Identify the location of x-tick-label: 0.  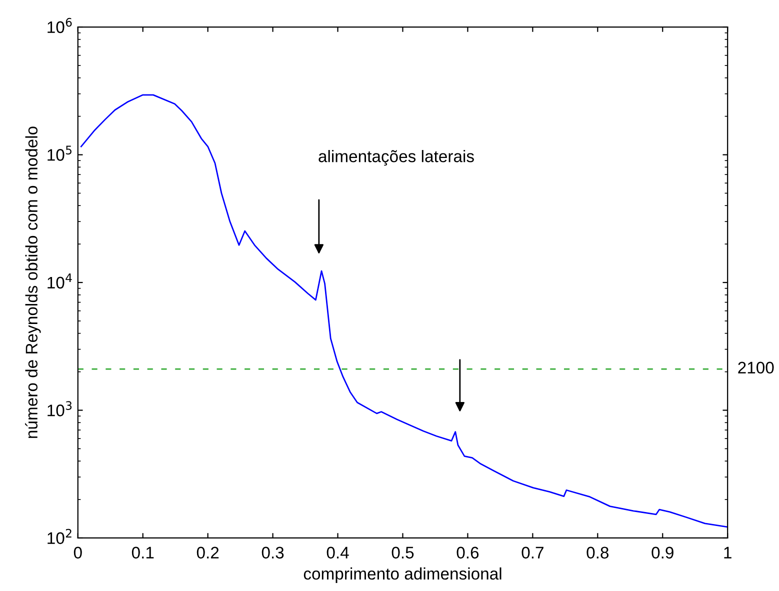
(78, 552).